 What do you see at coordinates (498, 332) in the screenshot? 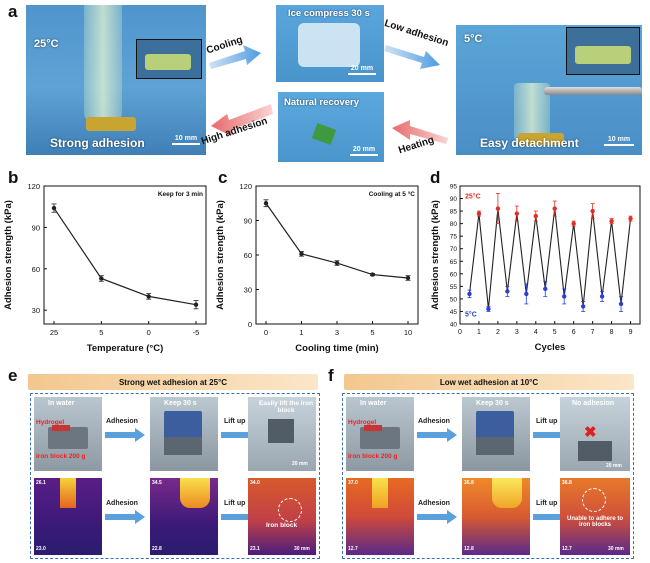
I see `x-tick-label: 2` at bounding box center [498, 332].